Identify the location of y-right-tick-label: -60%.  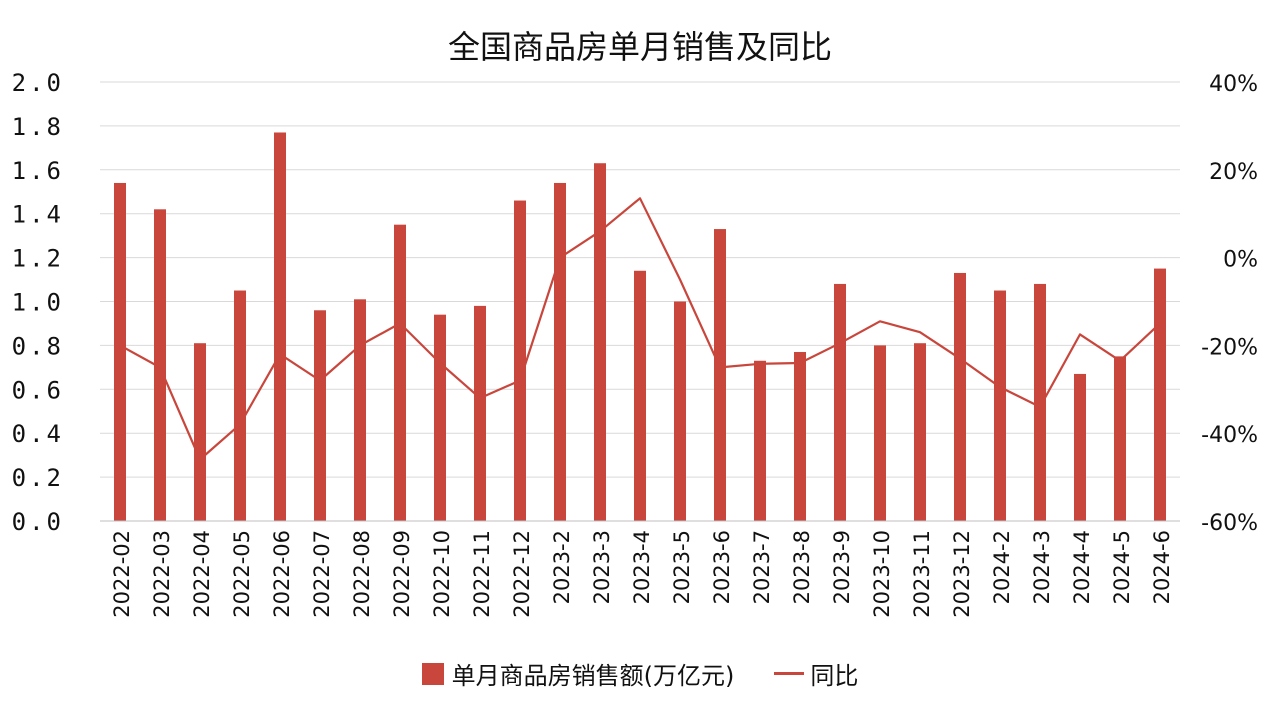
(1229, 523).